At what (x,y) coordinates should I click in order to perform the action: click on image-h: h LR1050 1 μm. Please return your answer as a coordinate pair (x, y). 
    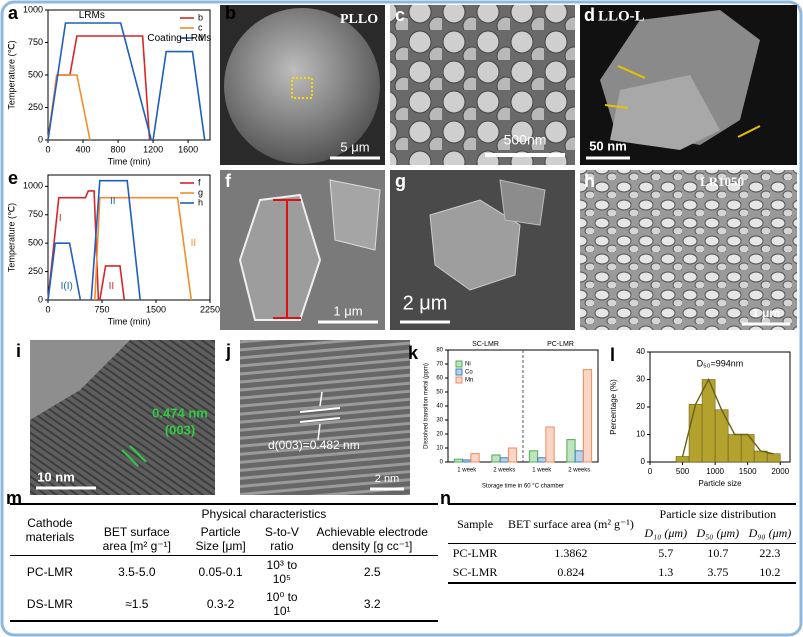
    Looking at the image, I should click on (688, 250).